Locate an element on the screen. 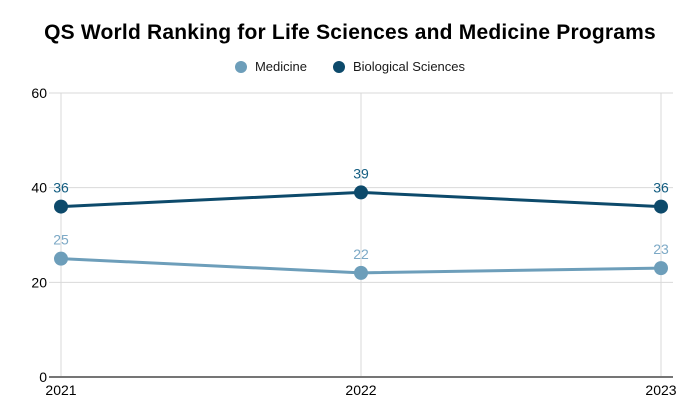 The image size is (700, 418). data-point-medicine-2021 is located at coordinates (61, 258).